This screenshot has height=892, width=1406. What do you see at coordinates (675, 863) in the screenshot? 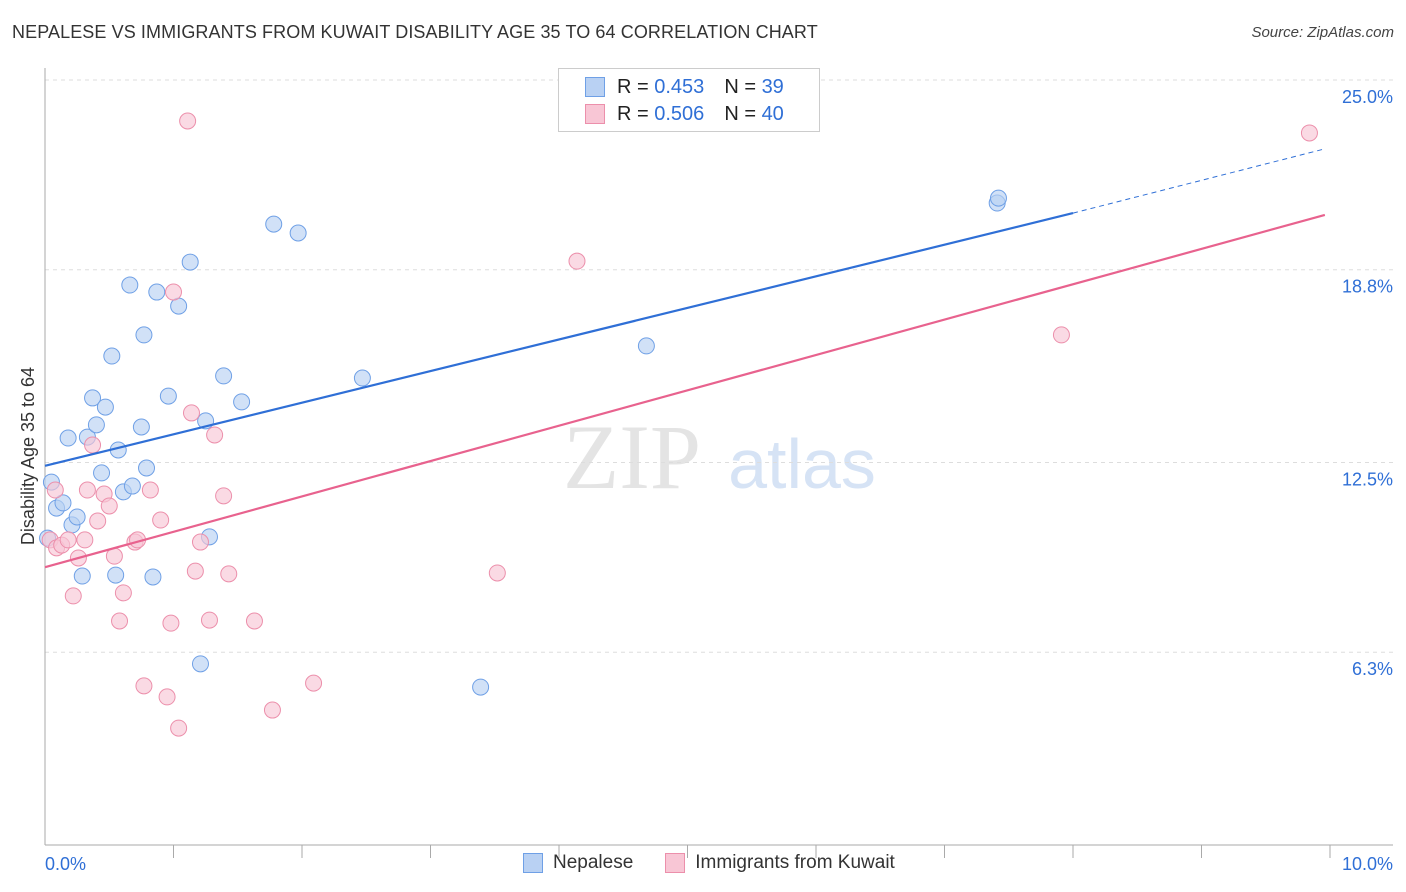
I see `legend-swatch-kuwait` at bounding box center [675, 863].